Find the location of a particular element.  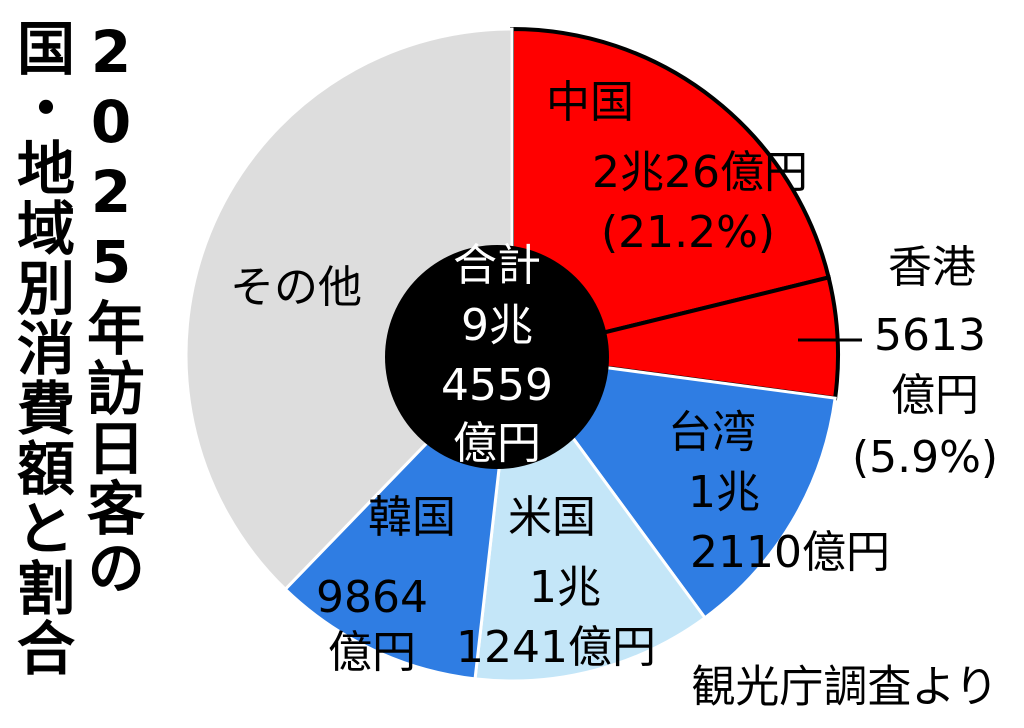

category-label: その他 is located at coordinates (296, 287).